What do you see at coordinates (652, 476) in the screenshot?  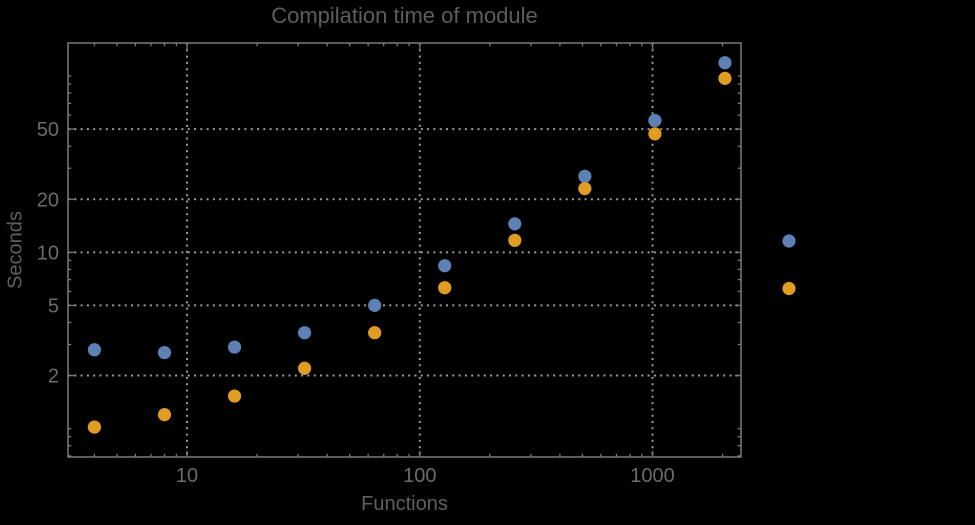 I see `x-tick-label: 1000` at bounding box center [652, 476].